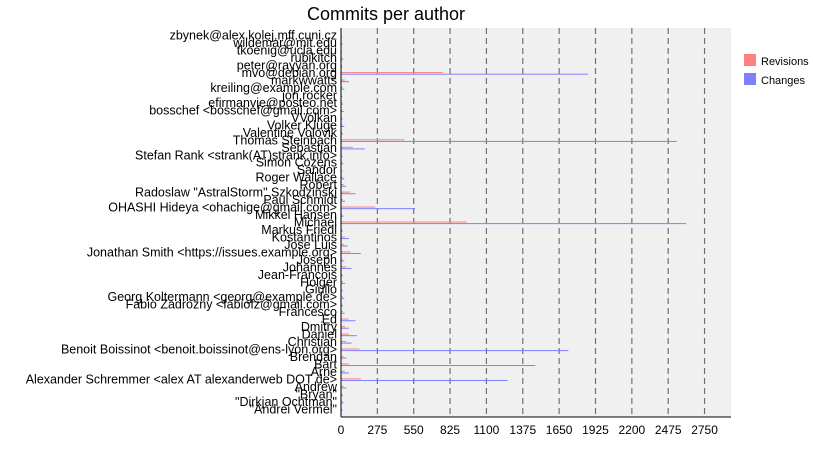  Describe the element at coordinates (297, 275) in the screenshot. I see `author-label: Jean-Francois` at that location.